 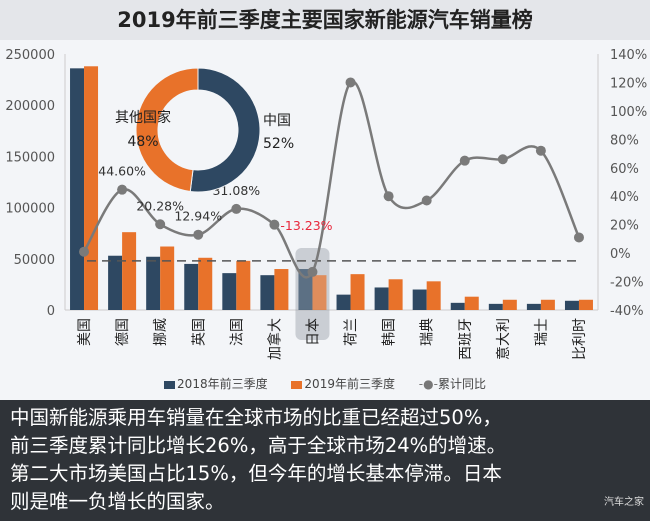 I want to click on summary-line: 中国新能源乘用车销量在全球市场的比重已经超过50%，, so click(x=256, y=417).